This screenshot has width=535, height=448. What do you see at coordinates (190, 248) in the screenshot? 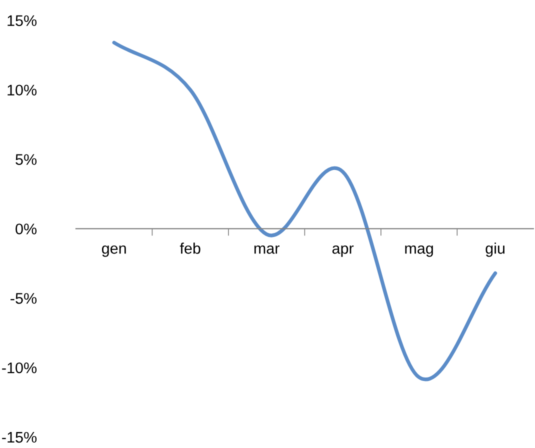
I see `x-tick-label: feb` at bounding box center [190, 248].